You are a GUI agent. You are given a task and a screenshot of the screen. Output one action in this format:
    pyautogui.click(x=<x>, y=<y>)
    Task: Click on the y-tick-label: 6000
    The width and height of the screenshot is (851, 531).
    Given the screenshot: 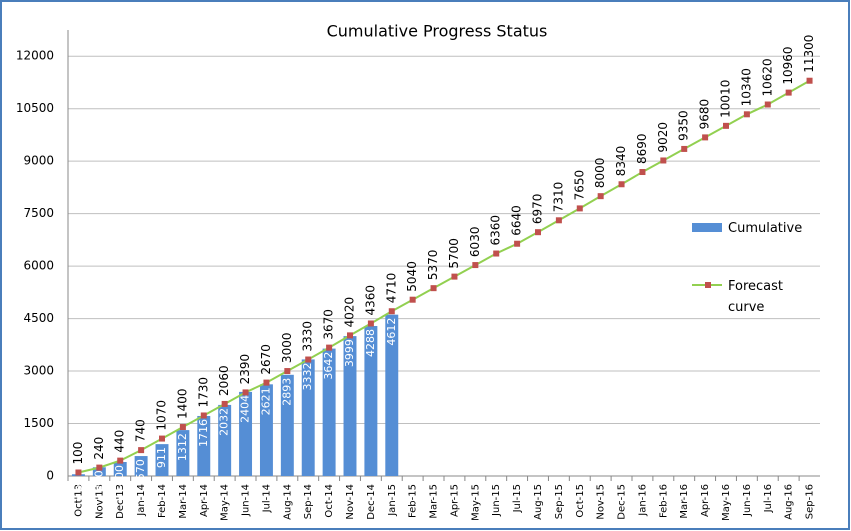 What is the action you would take?
    pyautogui.click(x=38, y=266)
    